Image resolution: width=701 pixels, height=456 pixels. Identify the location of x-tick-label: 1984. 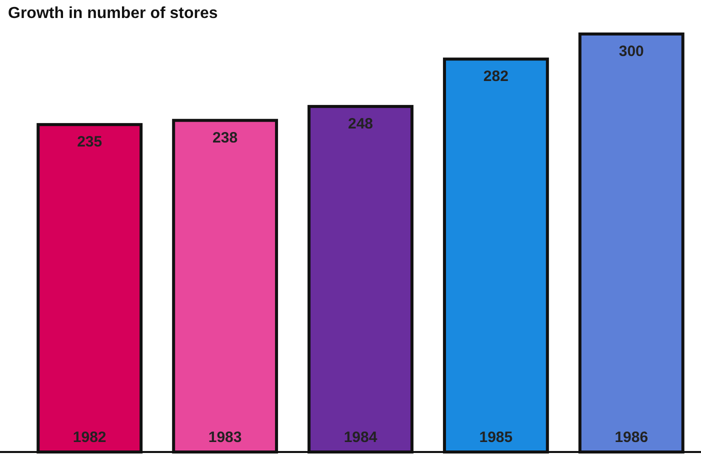
(361, 437).